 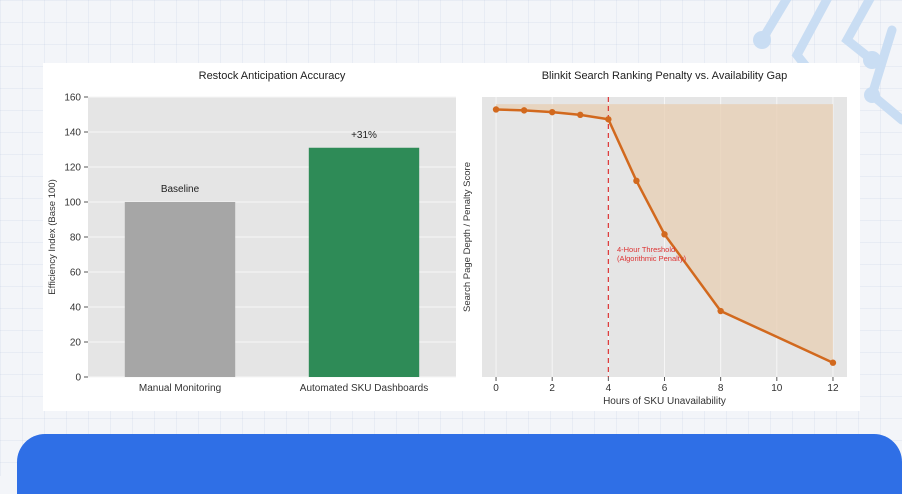 I want to click on bar-data-label: Baseline, so click(x=180, y=189).